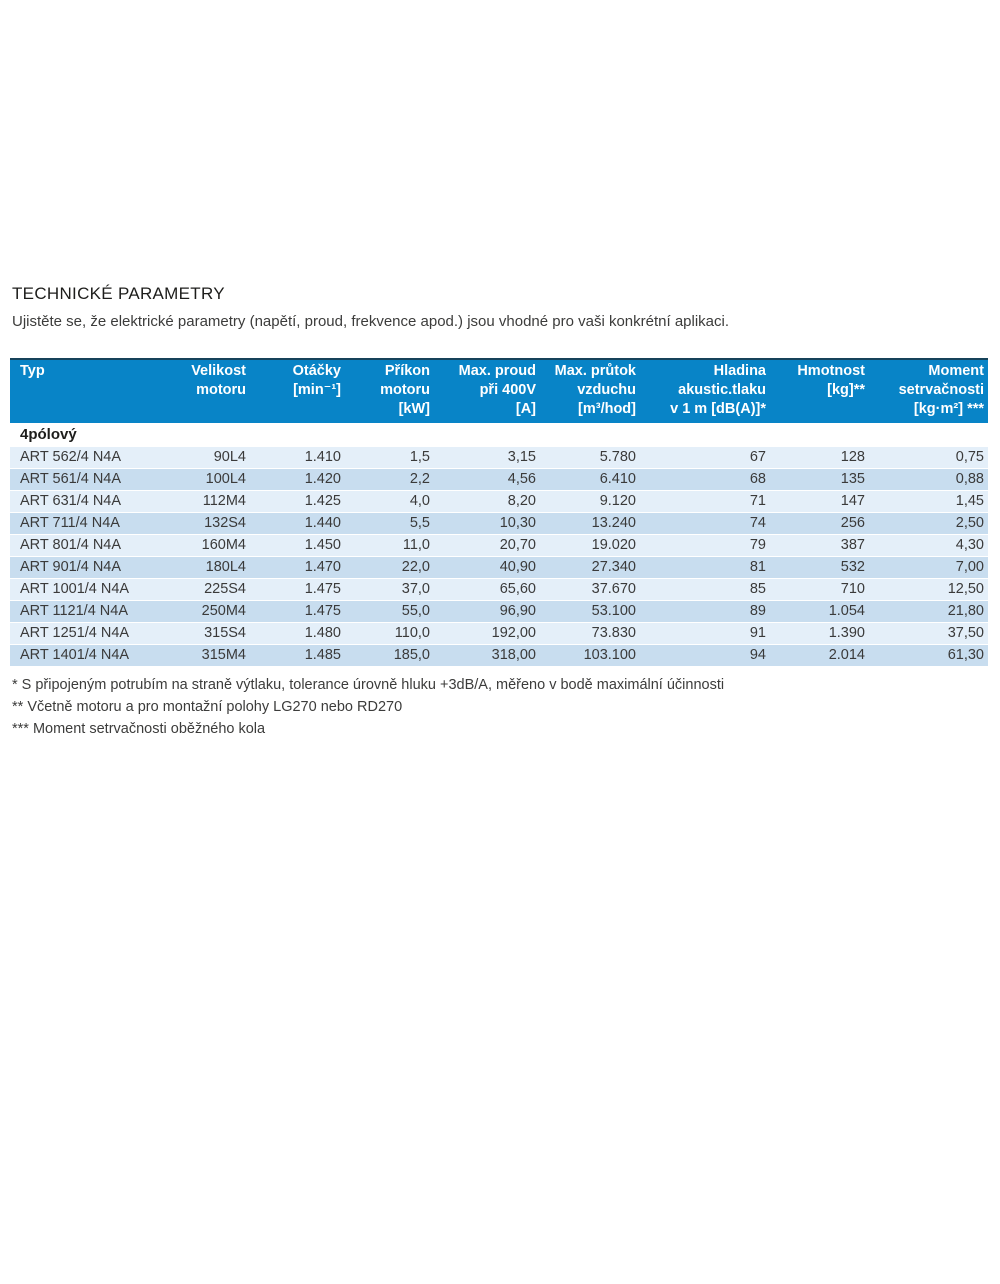 This screenshot has width=1000, height=1284. What do you see at coordinates (297, 523) in the screenshot?
I see `table-cell: 1.440` at bounding box center [297, 523].